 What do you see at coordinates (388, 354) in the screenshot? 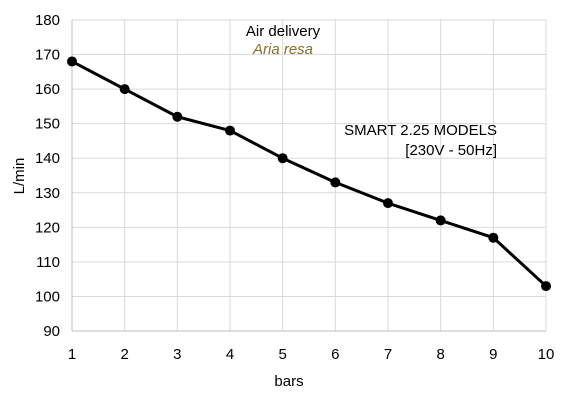
I see `x-tick-label: 7` at bounding box center [388, 354].